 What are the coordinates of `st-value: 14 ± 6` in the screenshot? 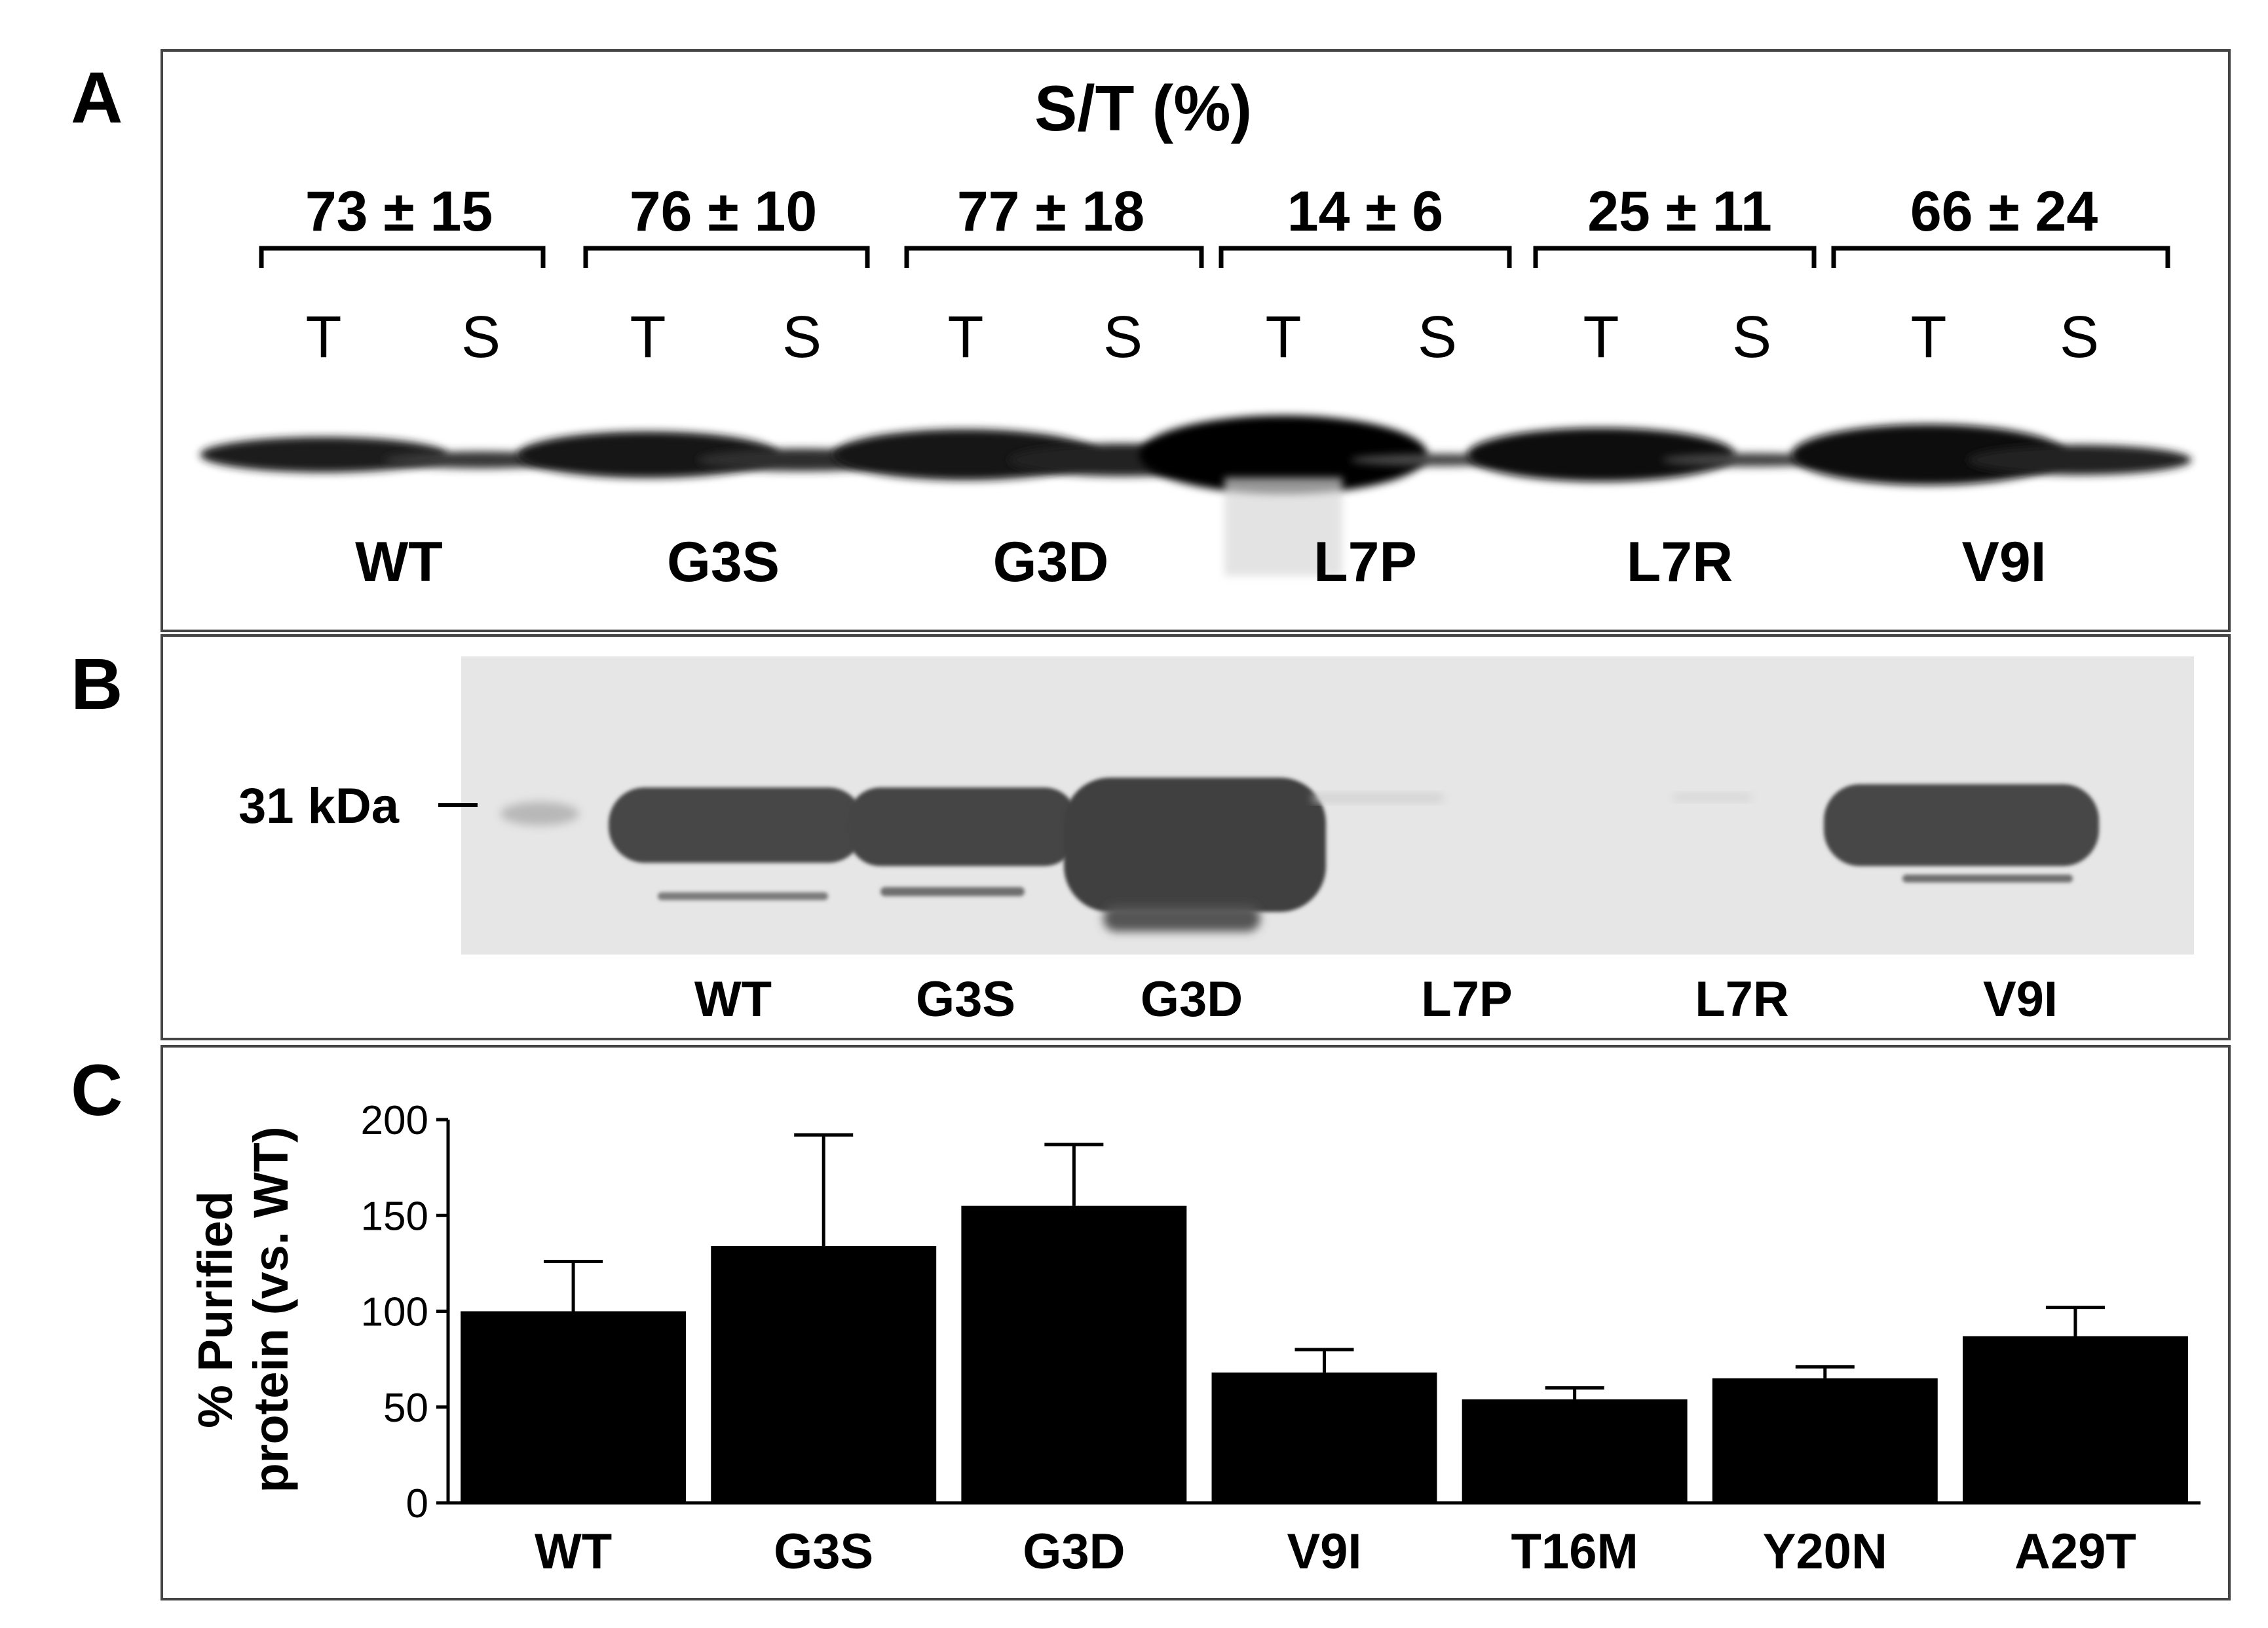 It's located at (1365, 211).